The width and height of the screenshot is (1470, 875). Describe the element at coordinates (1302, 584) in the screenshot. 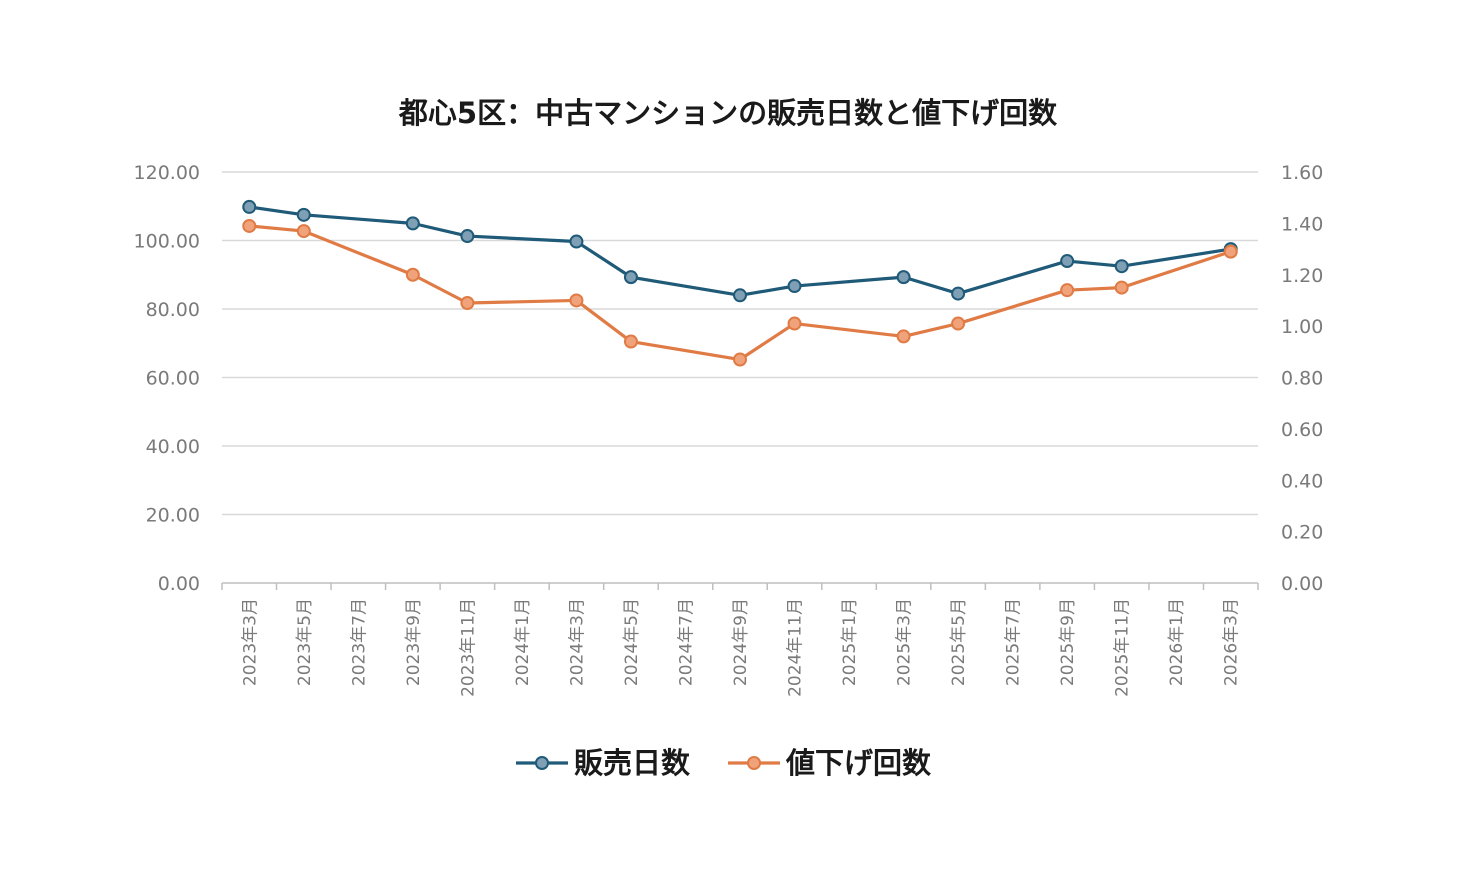

I see `y-right-tick-label: 0.00` at that location.